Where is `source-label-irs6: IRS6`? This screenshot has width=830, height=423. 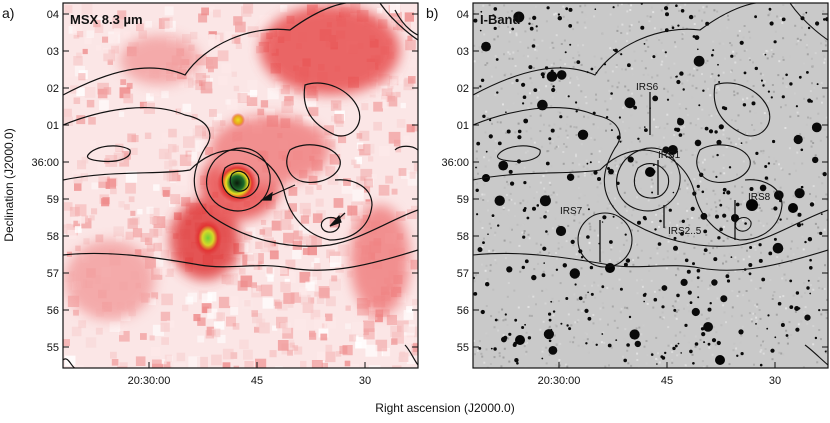 source-label-irs6: IRS6 is located at coordinates (647, 87).